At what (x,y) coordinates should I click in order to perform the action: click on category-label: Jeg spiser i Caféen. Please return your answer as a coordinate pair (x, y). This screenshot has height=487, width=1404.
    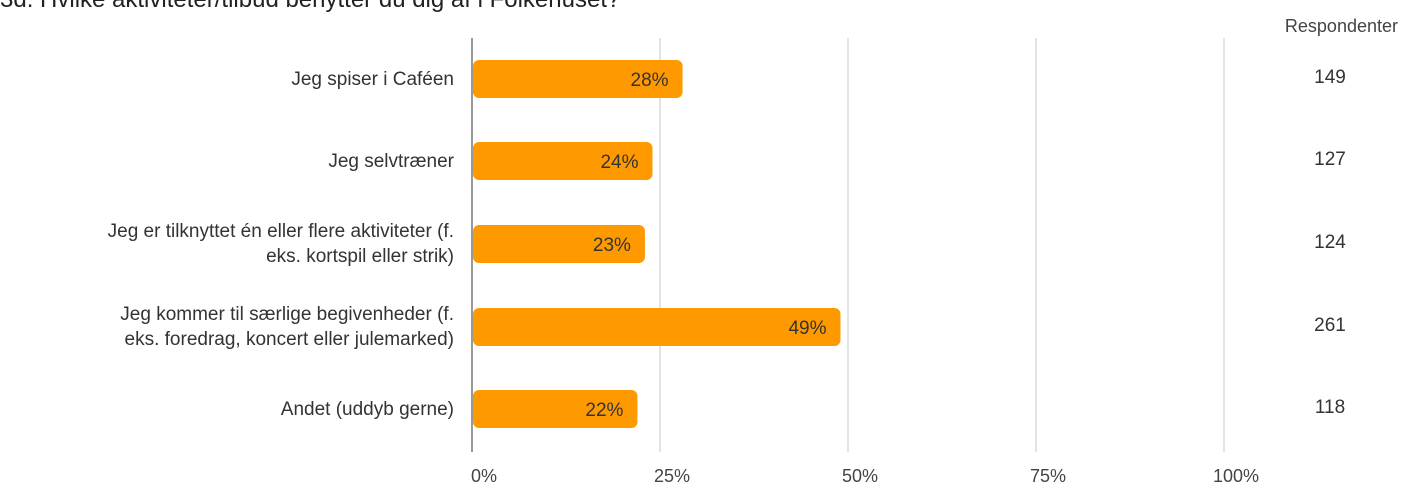
    Looking at the image, I should click on (372, 79).